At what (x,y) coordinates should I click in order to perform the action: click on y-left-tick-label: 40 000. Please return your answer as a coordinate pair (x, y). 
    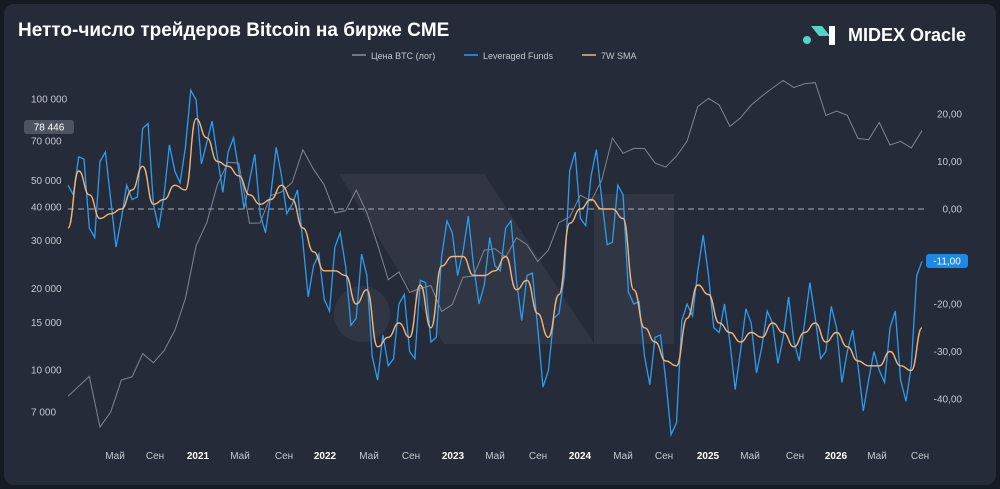
    Looking at the image, I should click on (46, 207).